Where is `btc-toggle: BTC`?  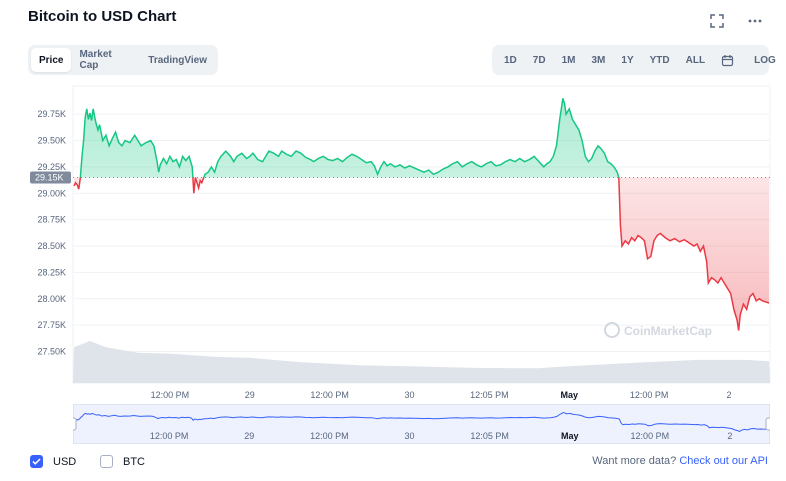 btc-toggle: BTC is located at coordinates (122, 461).